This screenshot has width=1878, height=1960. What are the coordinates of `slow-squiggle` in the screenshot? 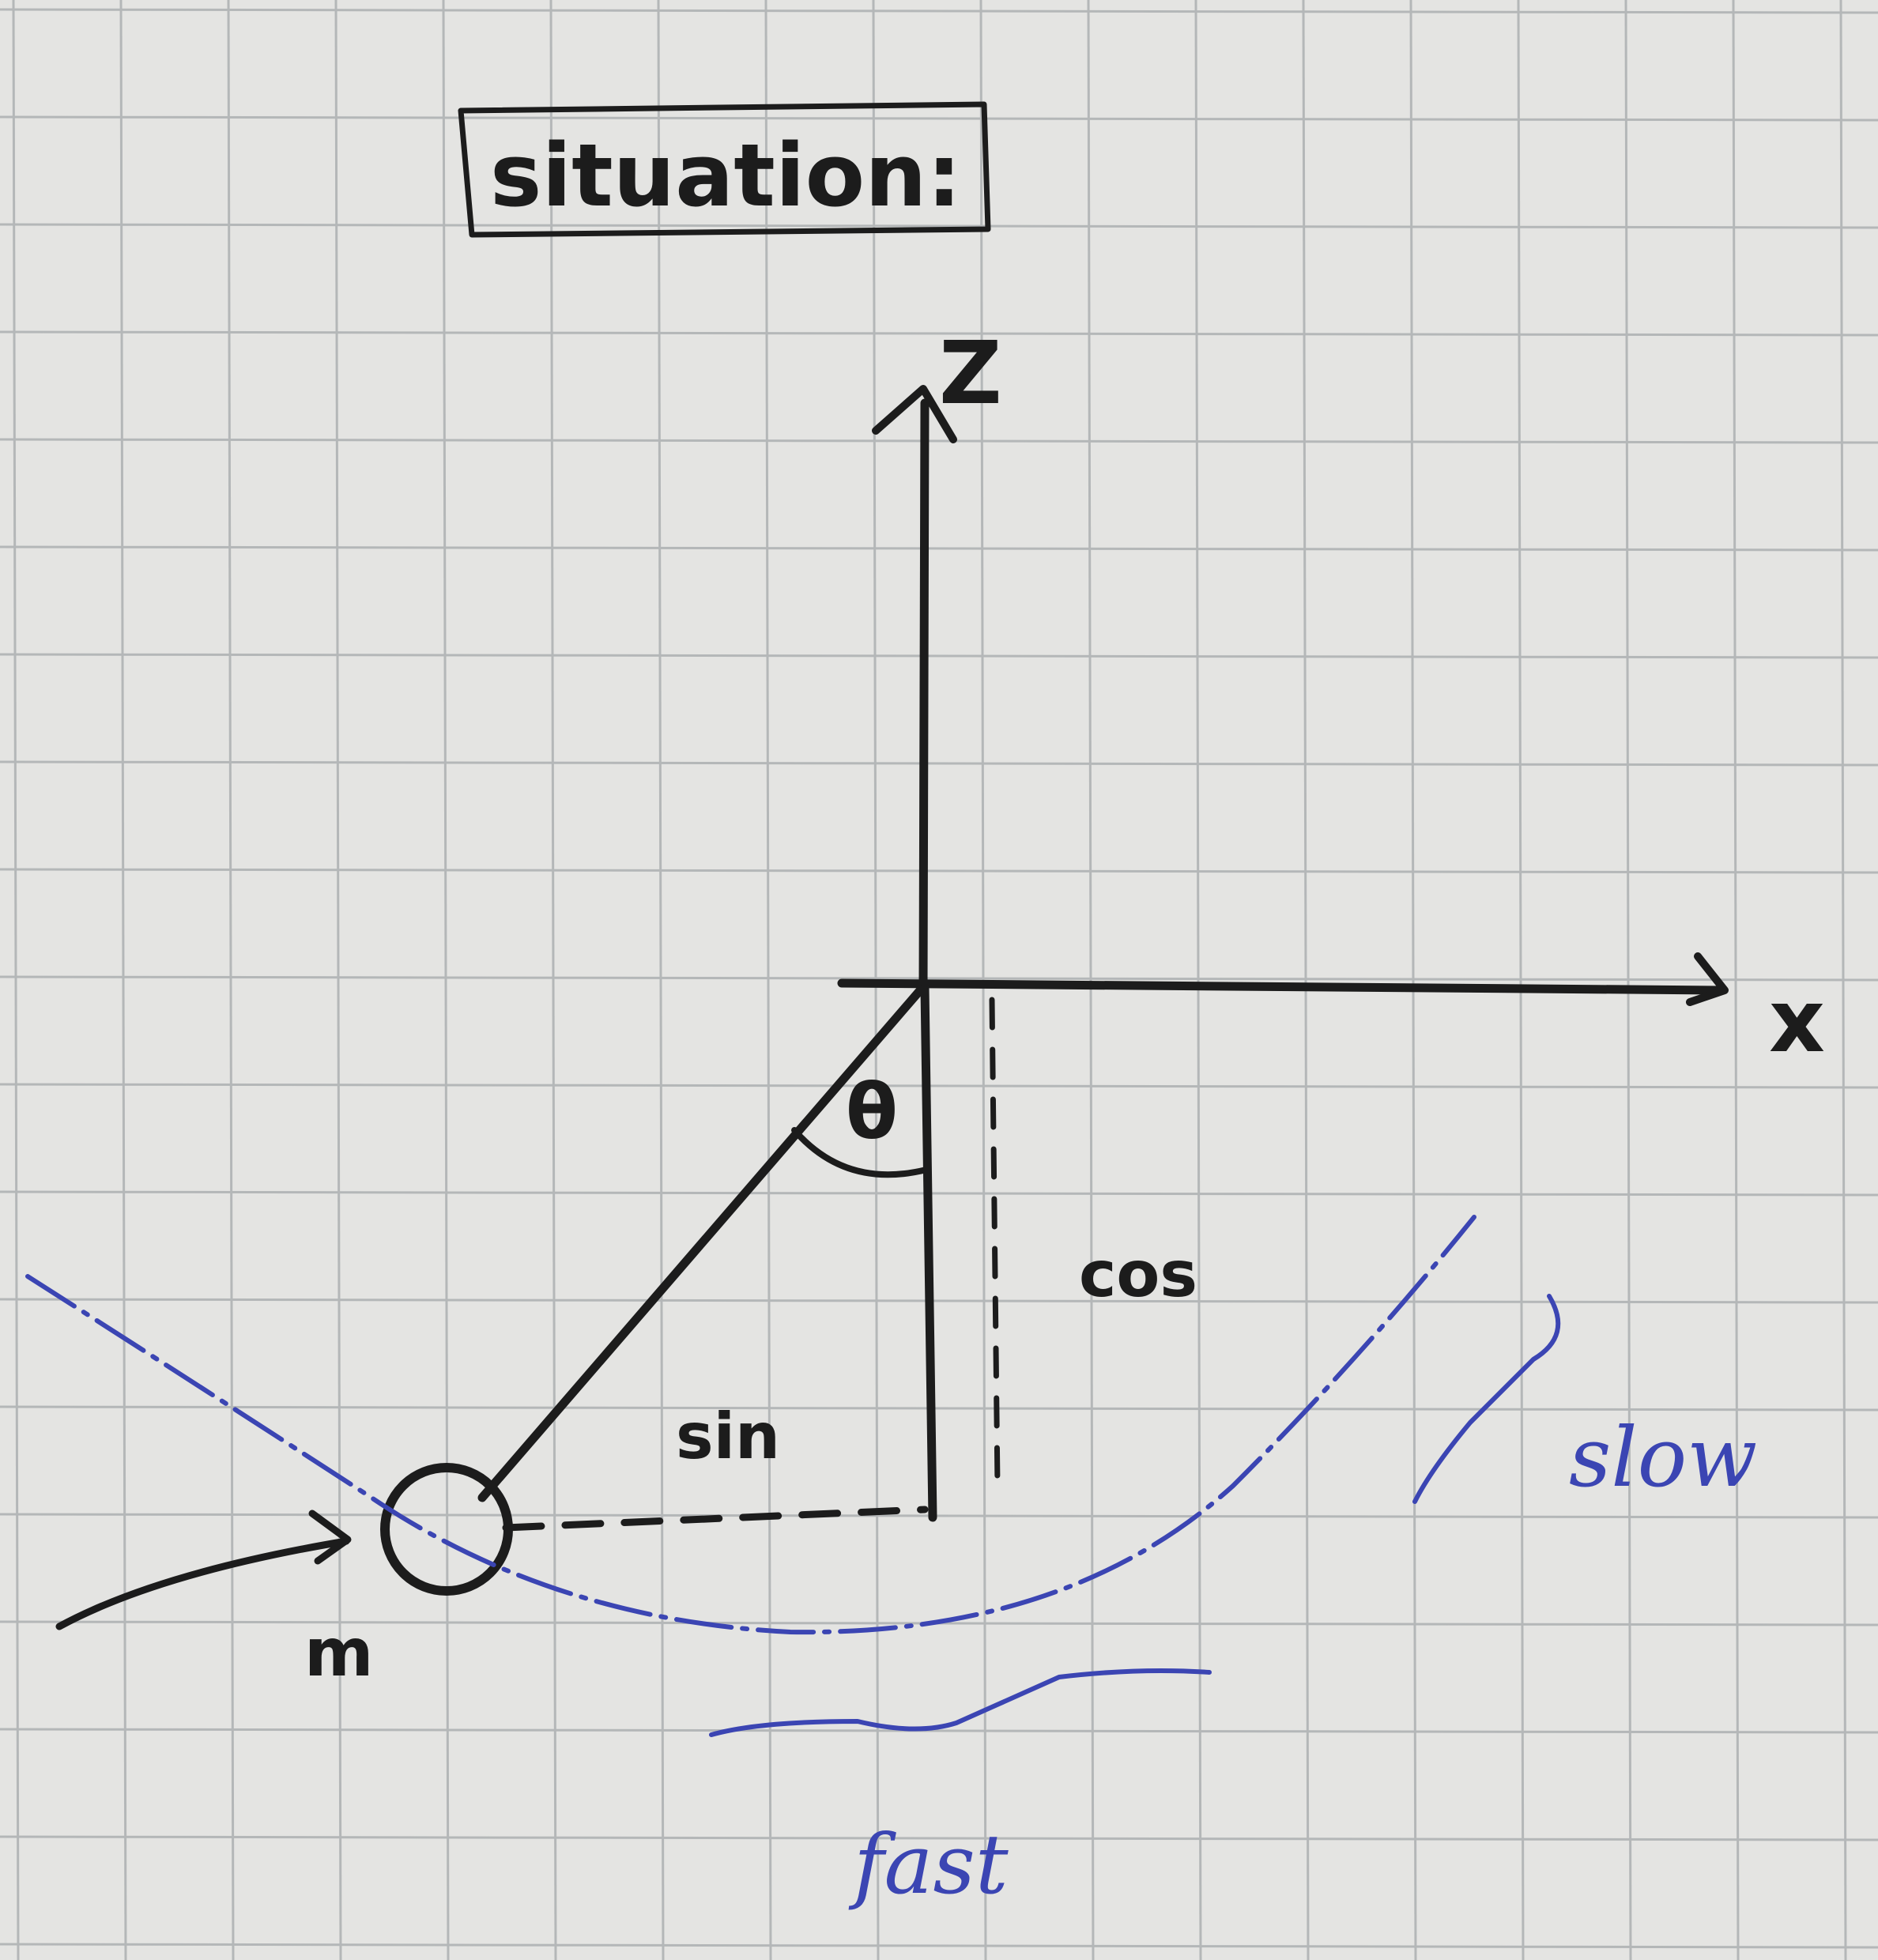 It's located at (1487, 1399).